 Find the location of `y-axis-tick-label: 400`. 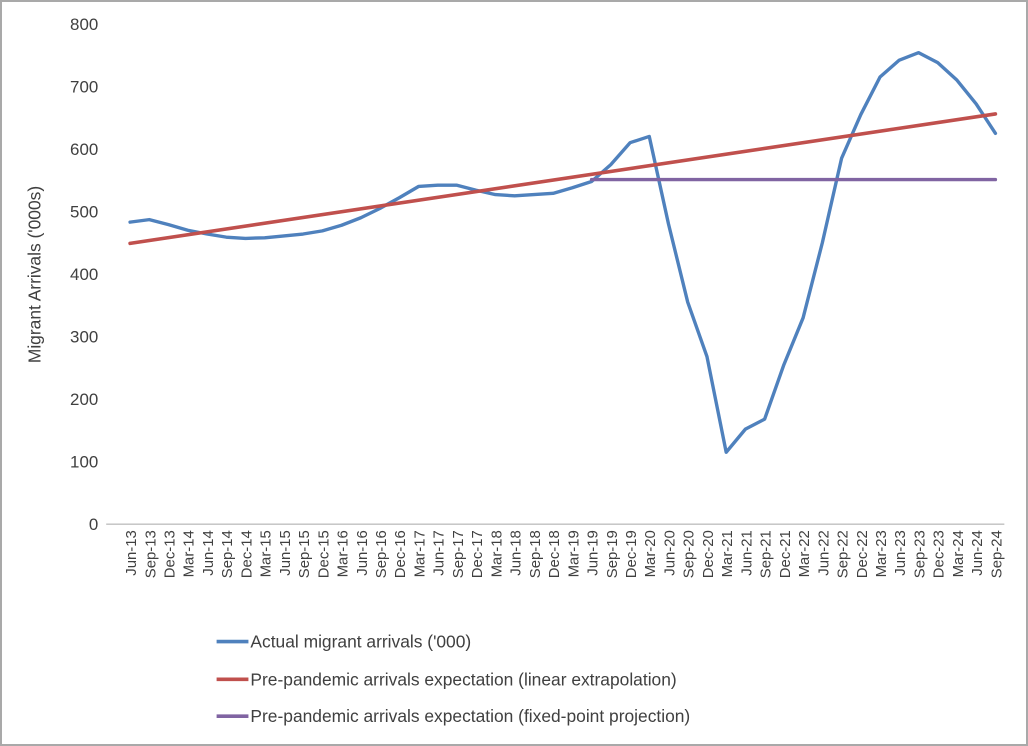

y-axis-tick-label: 400 is located at coordinates (84, 274).